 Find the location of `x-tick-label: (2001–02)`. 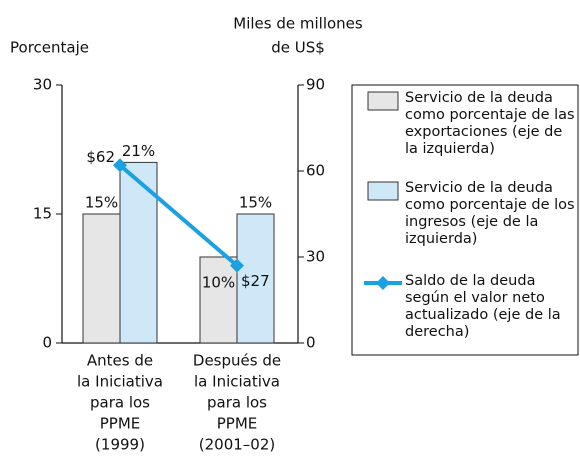

x-tick-label: (2001–02) is located at coordinates (237, 445).